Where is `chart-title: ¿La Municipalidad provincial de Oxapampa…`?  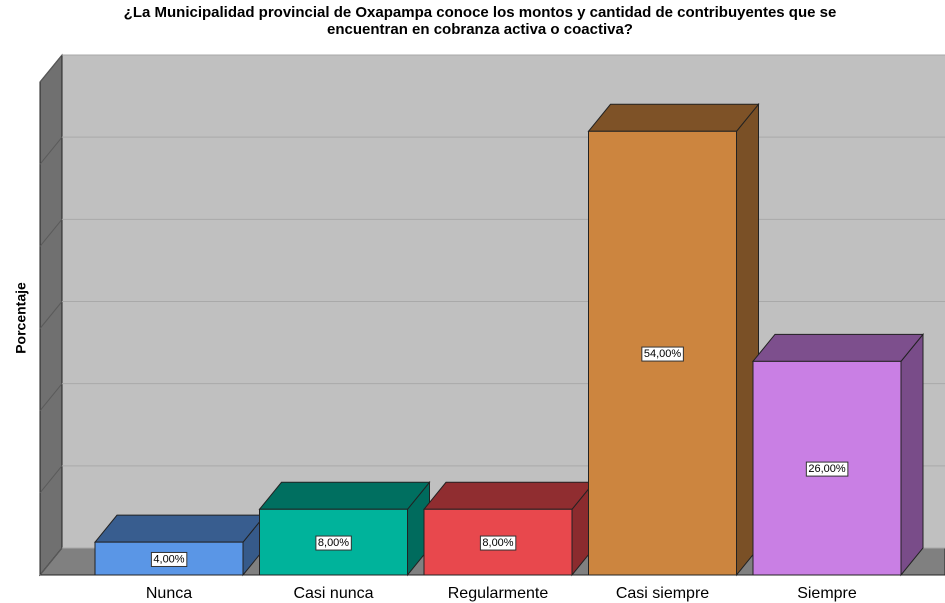
chart-title: ¿La Municipalidad provincial de Oxapampa… is located at coordinates (480, 12).